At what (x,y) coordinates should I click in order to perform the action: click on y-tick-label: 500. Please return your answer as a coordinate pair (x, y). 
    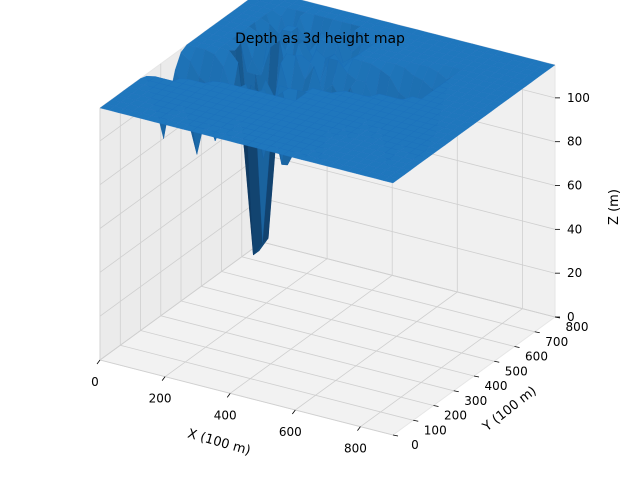
    Looking at the image, I should click on (516, 371).